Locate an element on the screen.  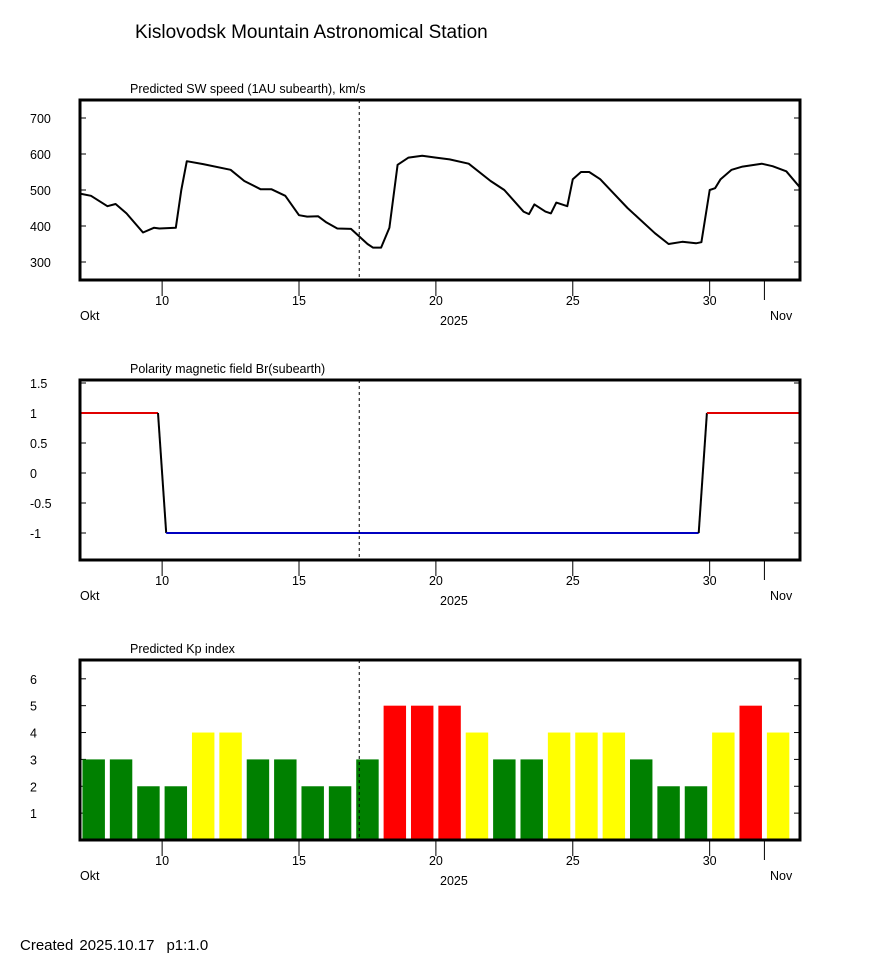
polarity-ytick-label: -0.5 is located at coordinates (41, 504).